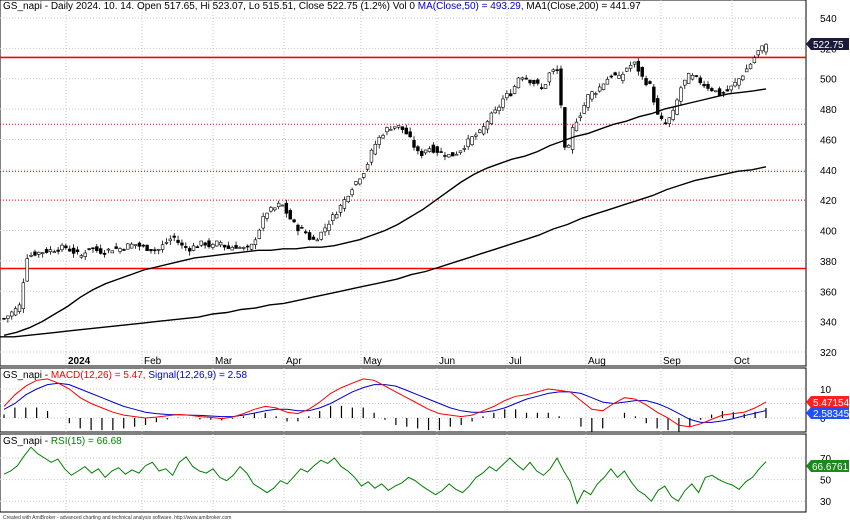 Image resolution: width=850 pixels, height=521 pixels. What do you see at coordinates (224, 361) in the screenshot?
I see `month-label: Mar` at bounding box center [224, 361].